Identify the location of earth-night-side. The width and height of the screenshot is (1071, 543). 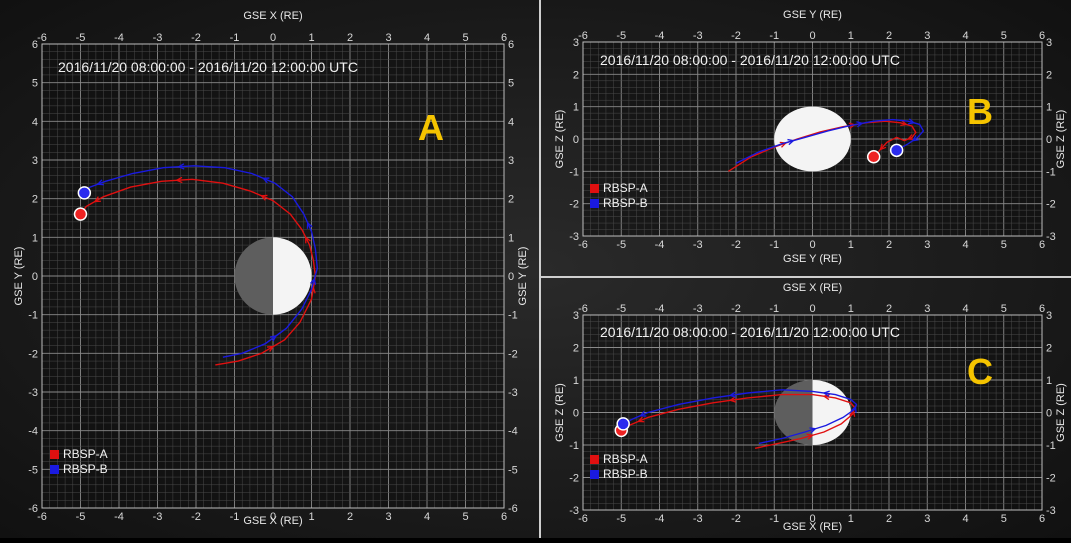
(793, 412).